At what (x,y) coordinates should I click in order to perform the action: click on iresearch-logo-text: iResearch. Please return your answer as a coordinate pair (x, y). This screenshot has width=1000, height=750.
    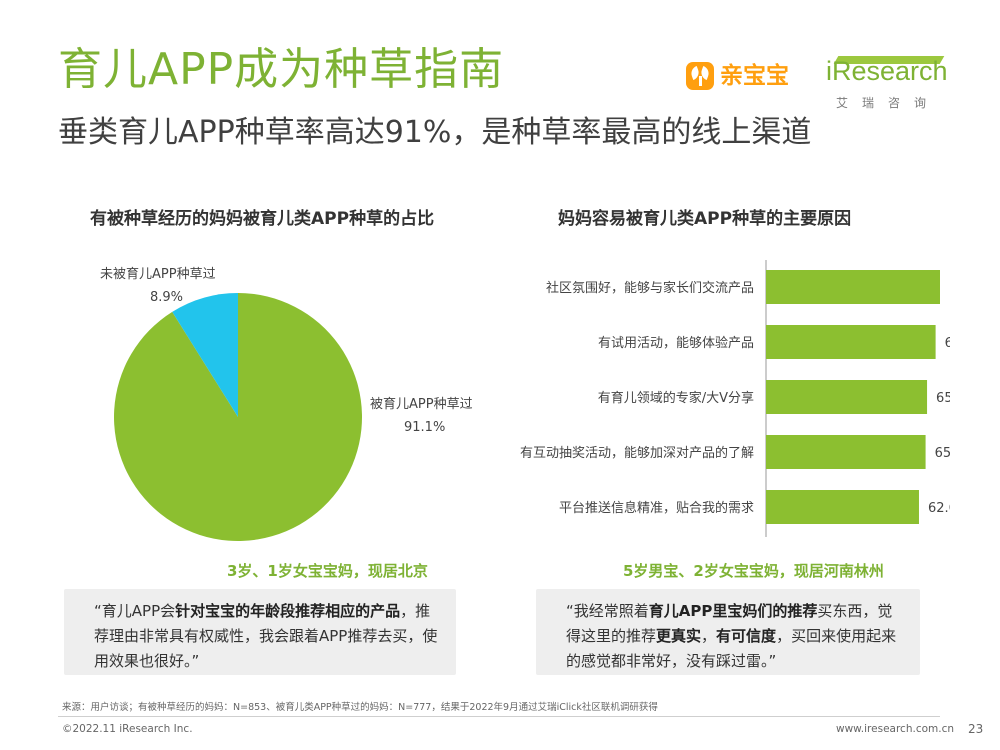
    Looking at the image, I should click on (887, 71).